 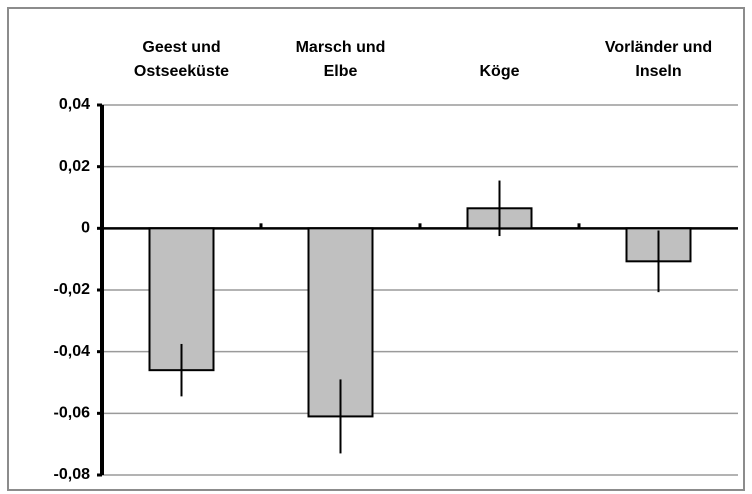 I want to click on y-tick-label: 0, so click(x=85, y=228).